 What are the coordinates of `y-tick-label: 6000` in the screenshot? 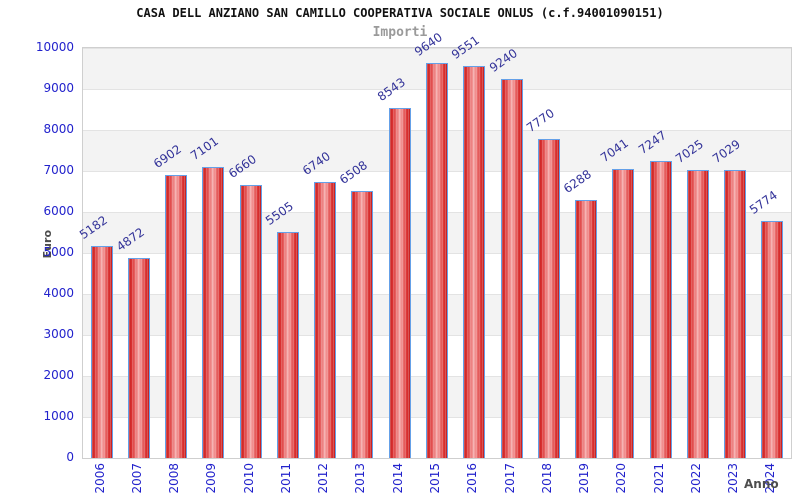 It's located at (58, 211).